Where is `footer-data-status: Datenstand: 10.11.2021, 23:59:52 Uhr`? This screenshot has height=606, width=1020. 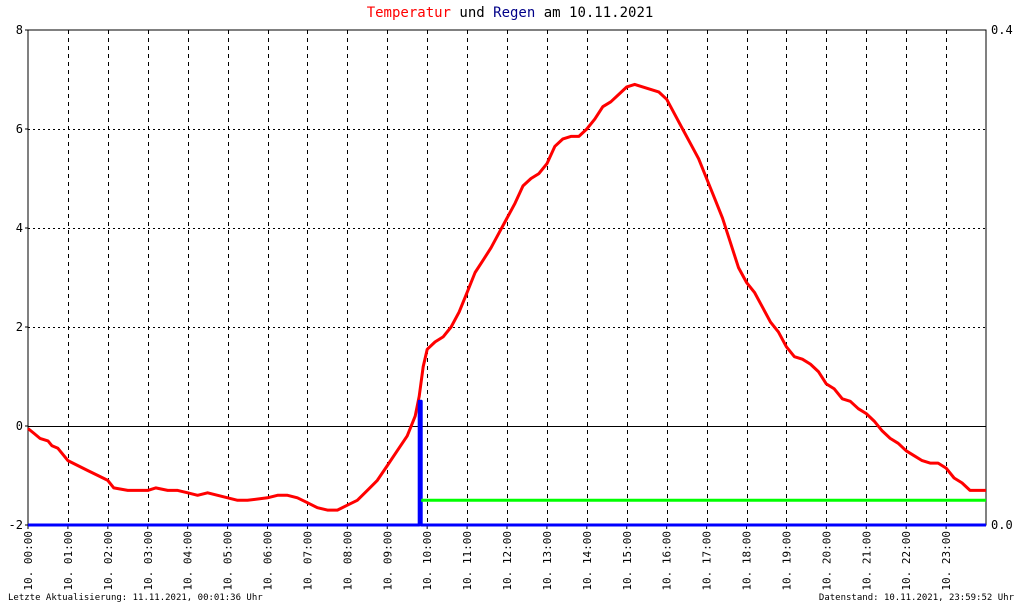
footer-data-status: Datenstand: 10.11.2021, 23:59:52 Uhr is located at coordinates (916, 598).